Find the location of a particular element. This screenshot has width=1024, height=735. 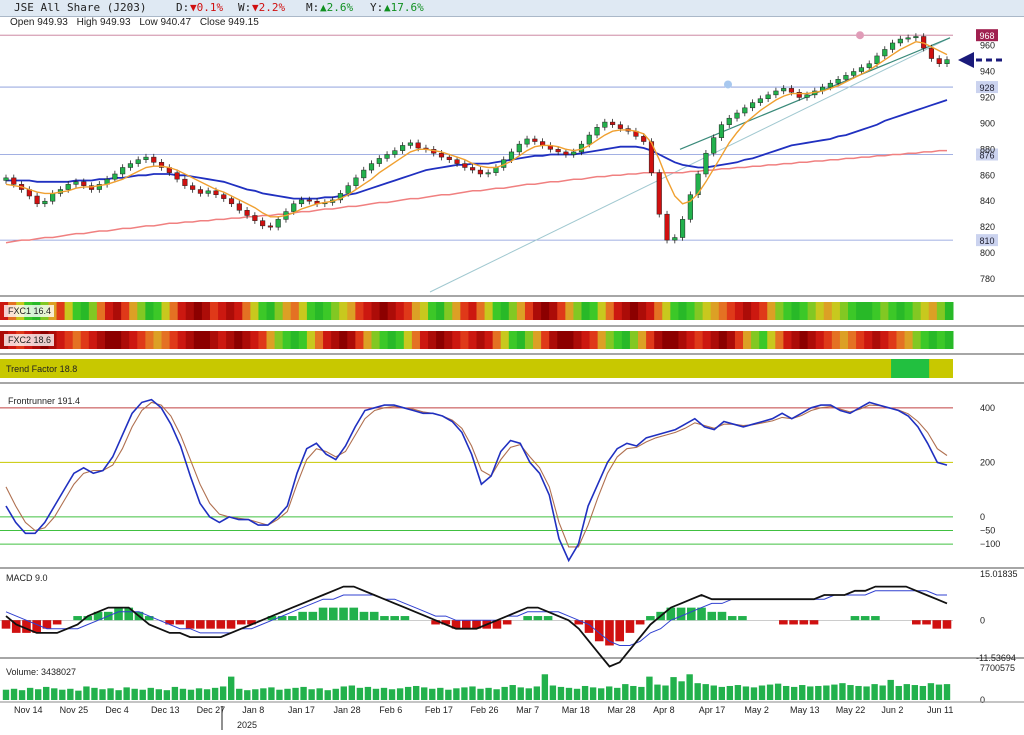

x-axis-tick: Dec 4 is located at coordinates (117, 710).